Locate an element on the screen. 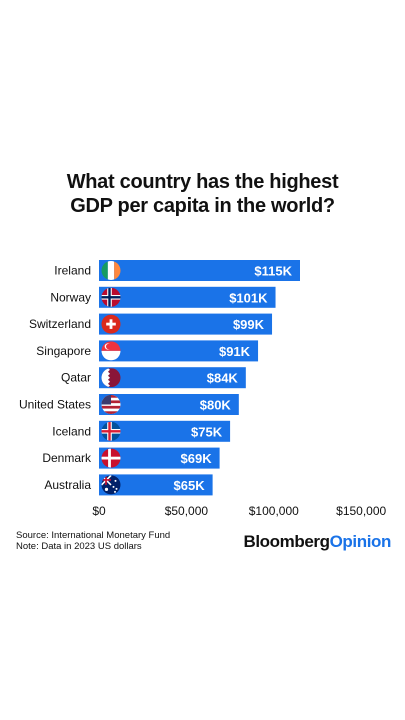 This screenshot has width=405, height=720. norway-flag-icon is located at coordinates (111, 297).